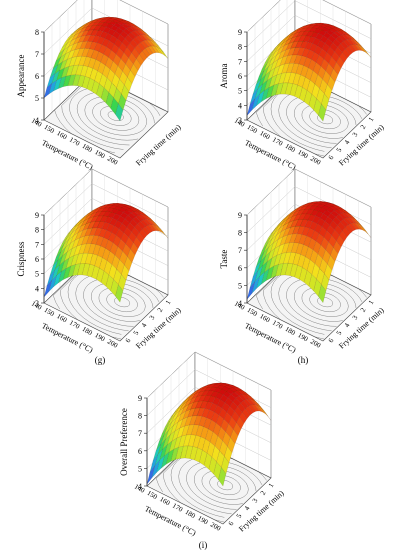  What do you see at coordinates (240, 303) in the screenshot?
I see `z-tick-label: 4` at bounding box center [240, 303].